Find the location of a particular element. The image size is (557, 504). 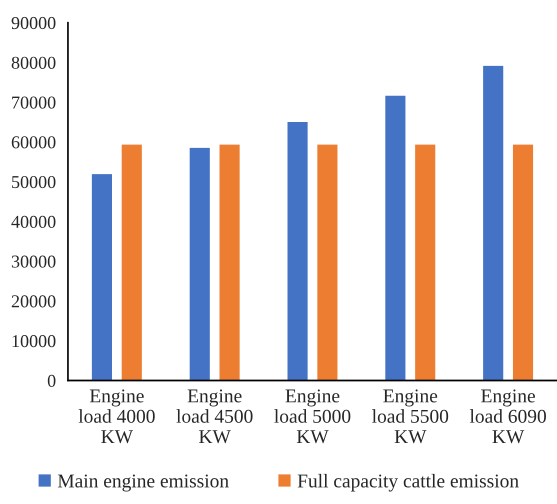

y-tick-label: 80000 is located at coordinates (34, 62).